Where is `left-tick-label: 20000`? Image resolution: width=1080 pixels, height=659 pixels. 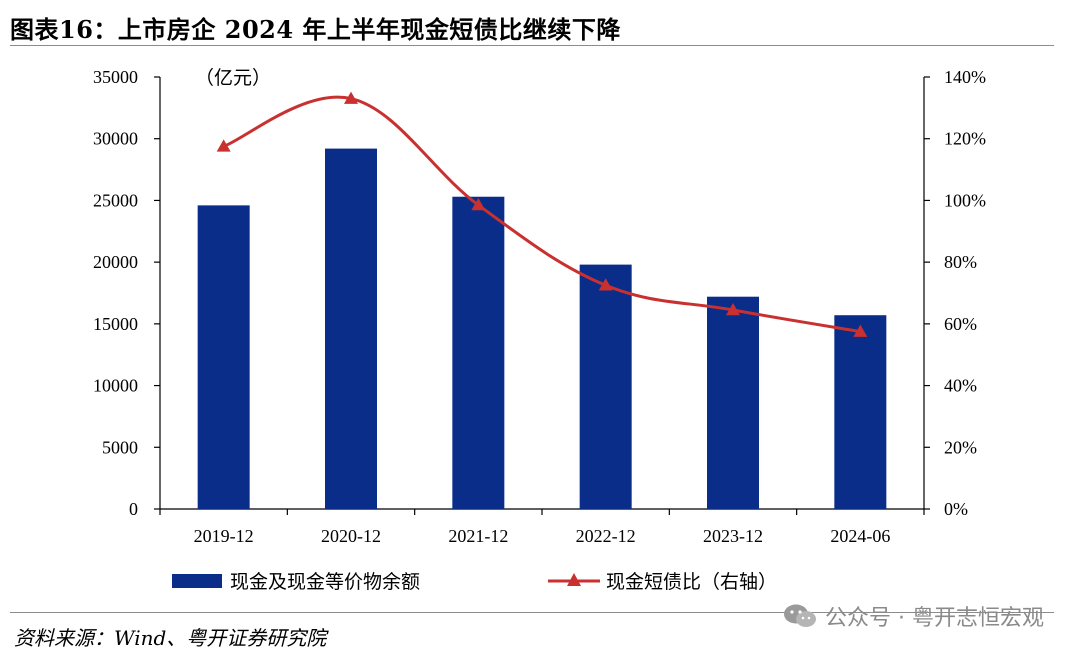 left-tick-label: 20000 is located at coordinates (115, 262).